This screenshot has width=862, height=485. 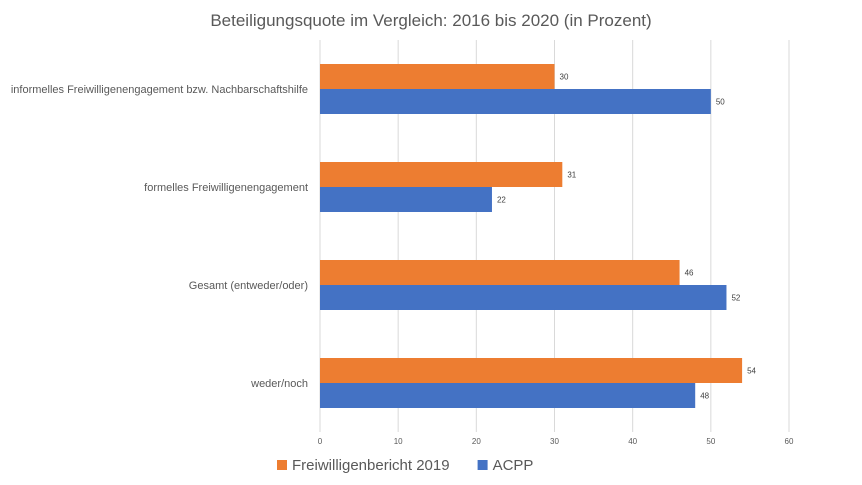 What do you see at coordinates (789, 441) in the screenshot?
I see `x-tick-label: 60` at bounding box center [789, 441].